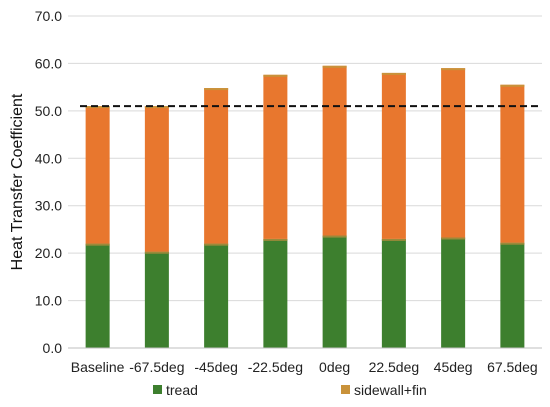 This screenshot has height=407, width=550. What do you see at coordinates (345, 389) in the screenshot?
I see `legend-swatch-sidewall-fin` at bounding box center [345, 389].